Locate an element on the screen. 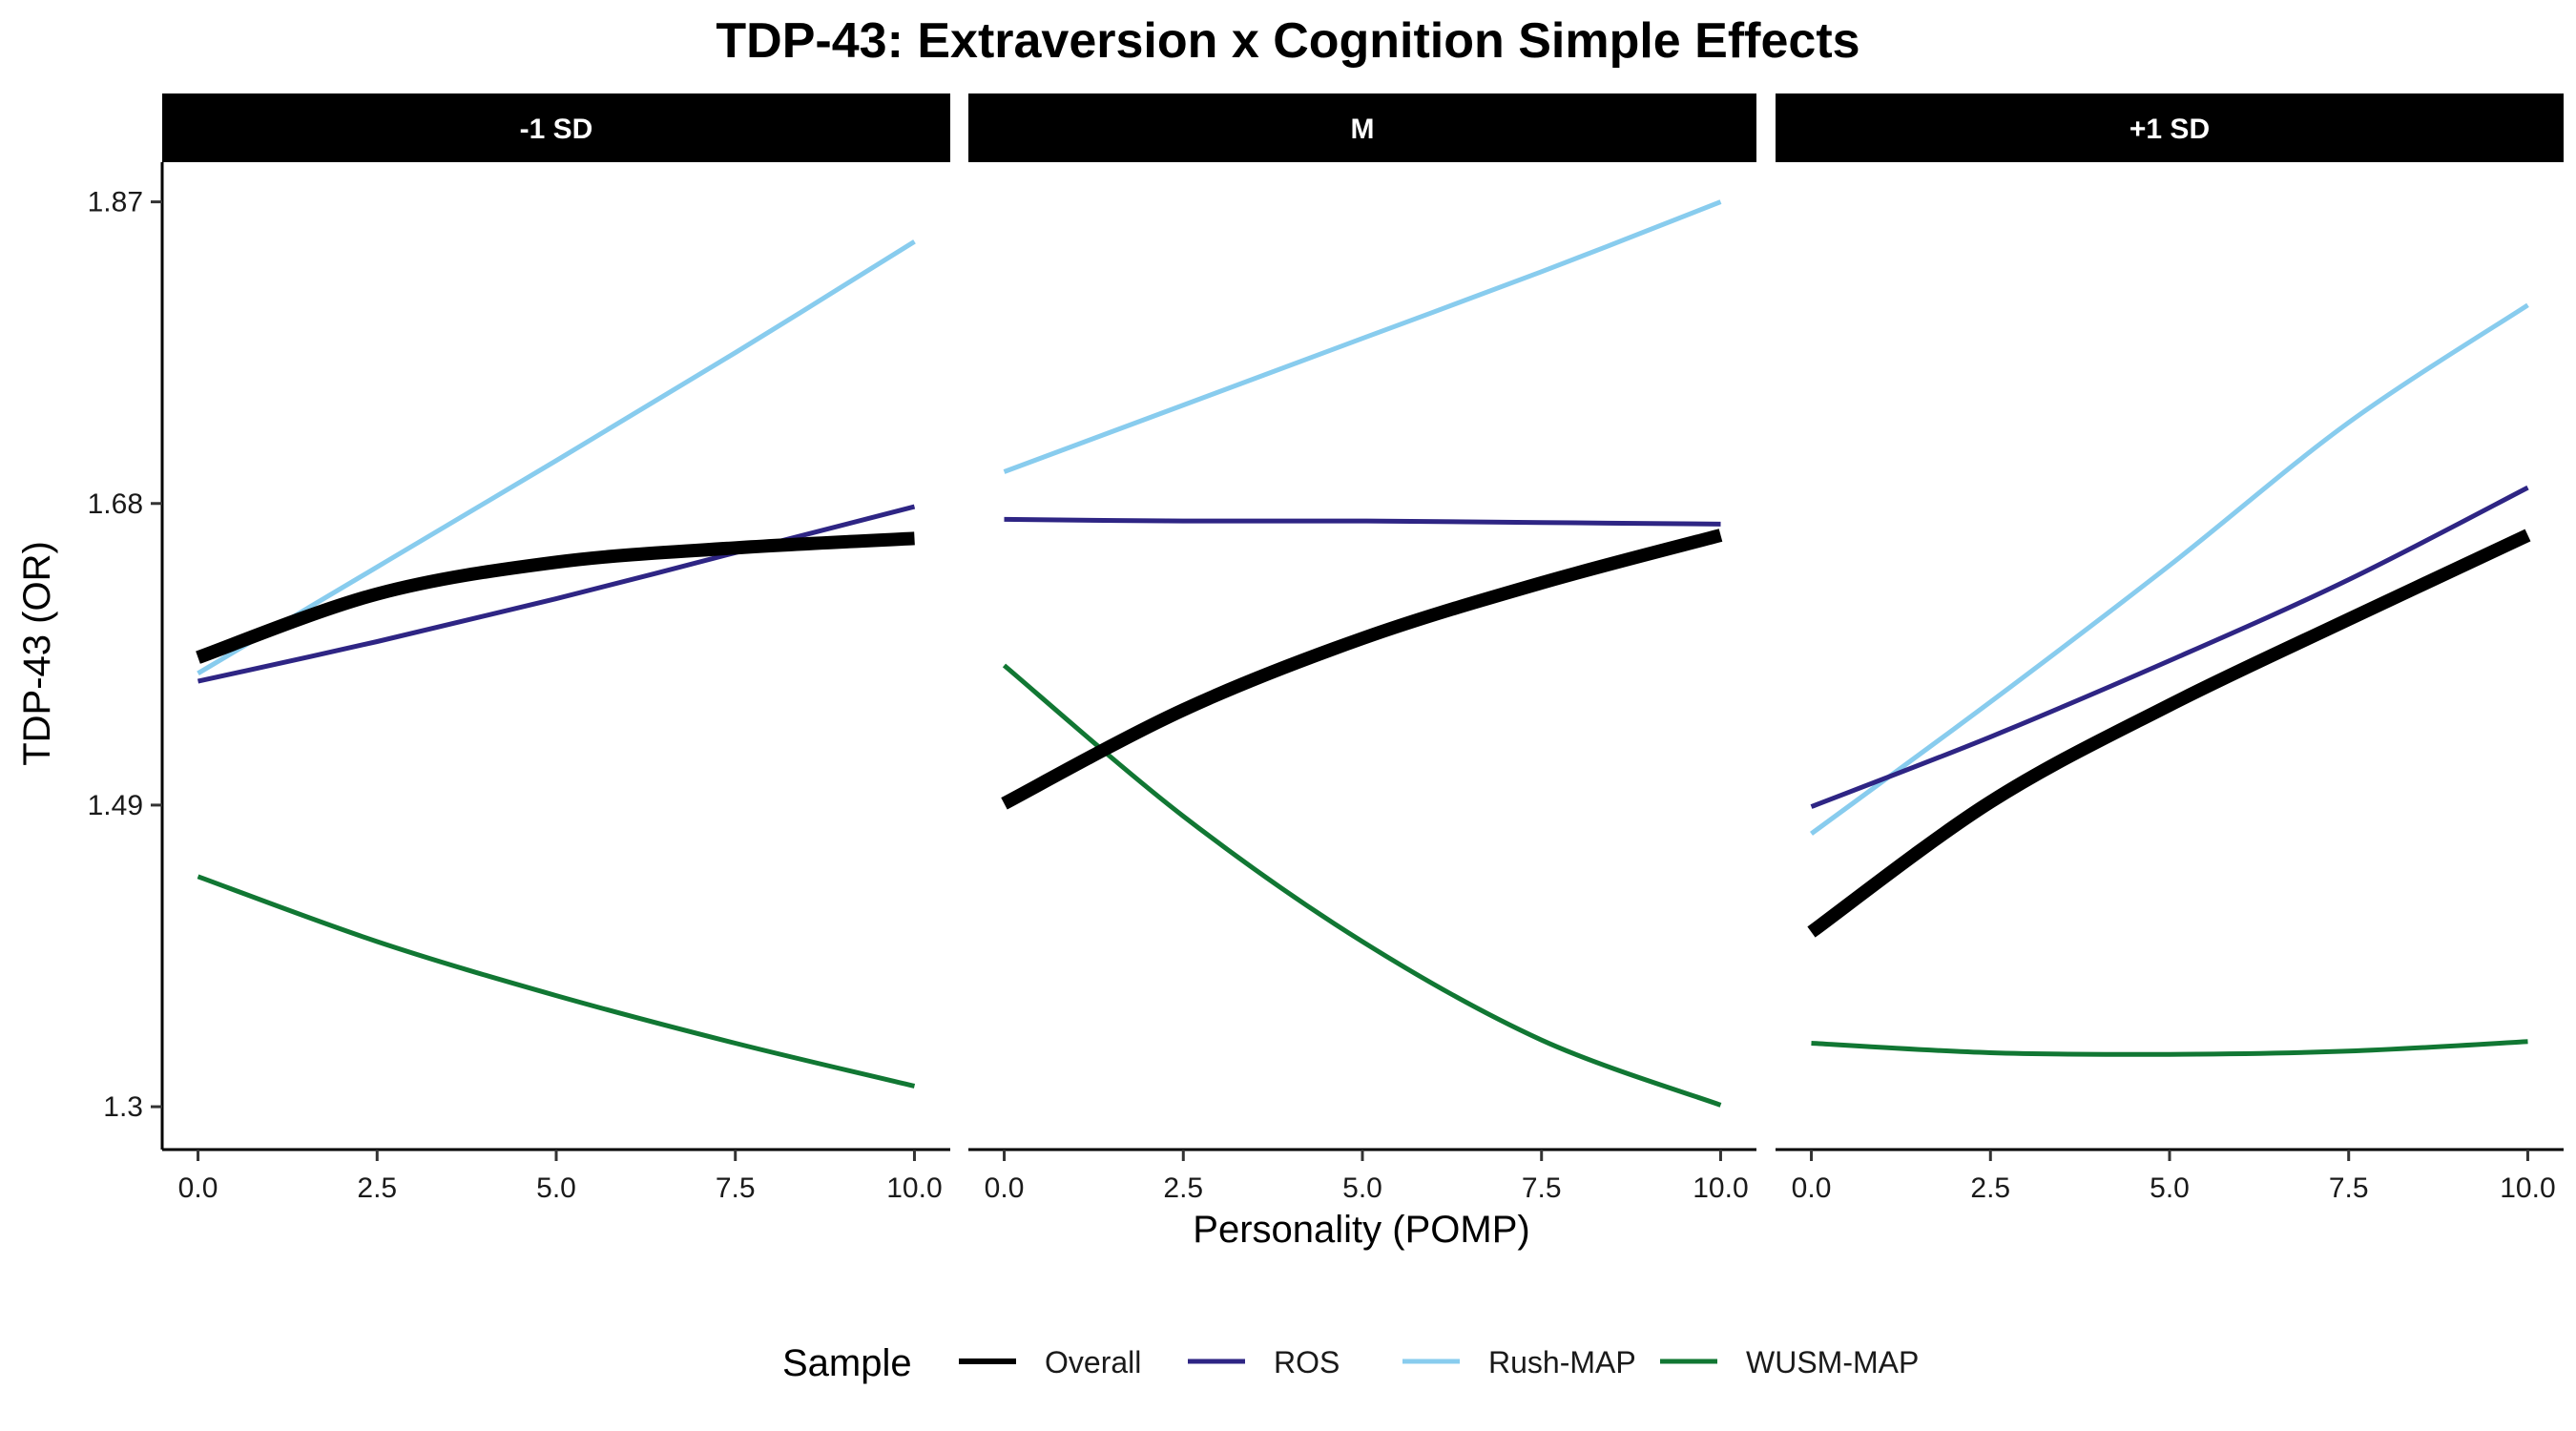  legend: Sample Overall ROS Rush-MAP WUSM-MAP is located at coordinates (1350, 1363).